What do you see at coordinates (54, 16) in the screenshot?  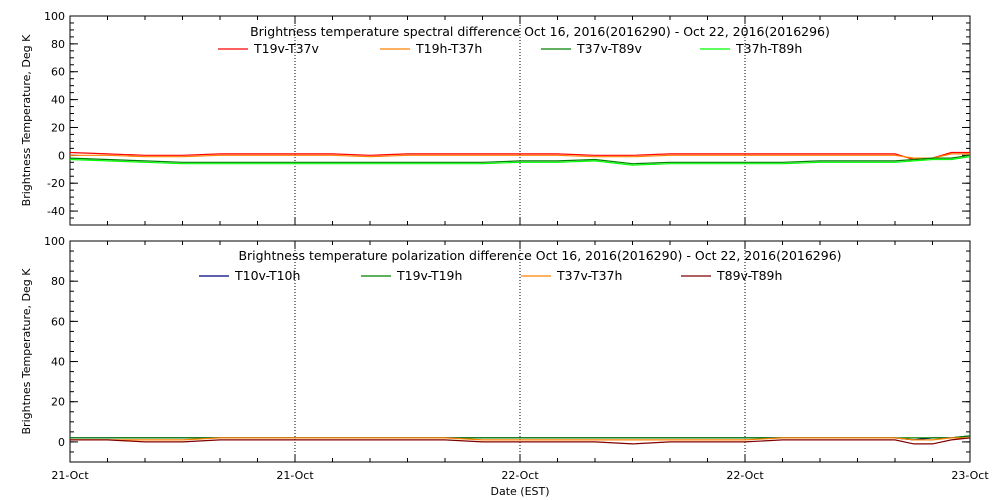 I see `panel1-ytick-label: 100` at bounding box center [54, 16].